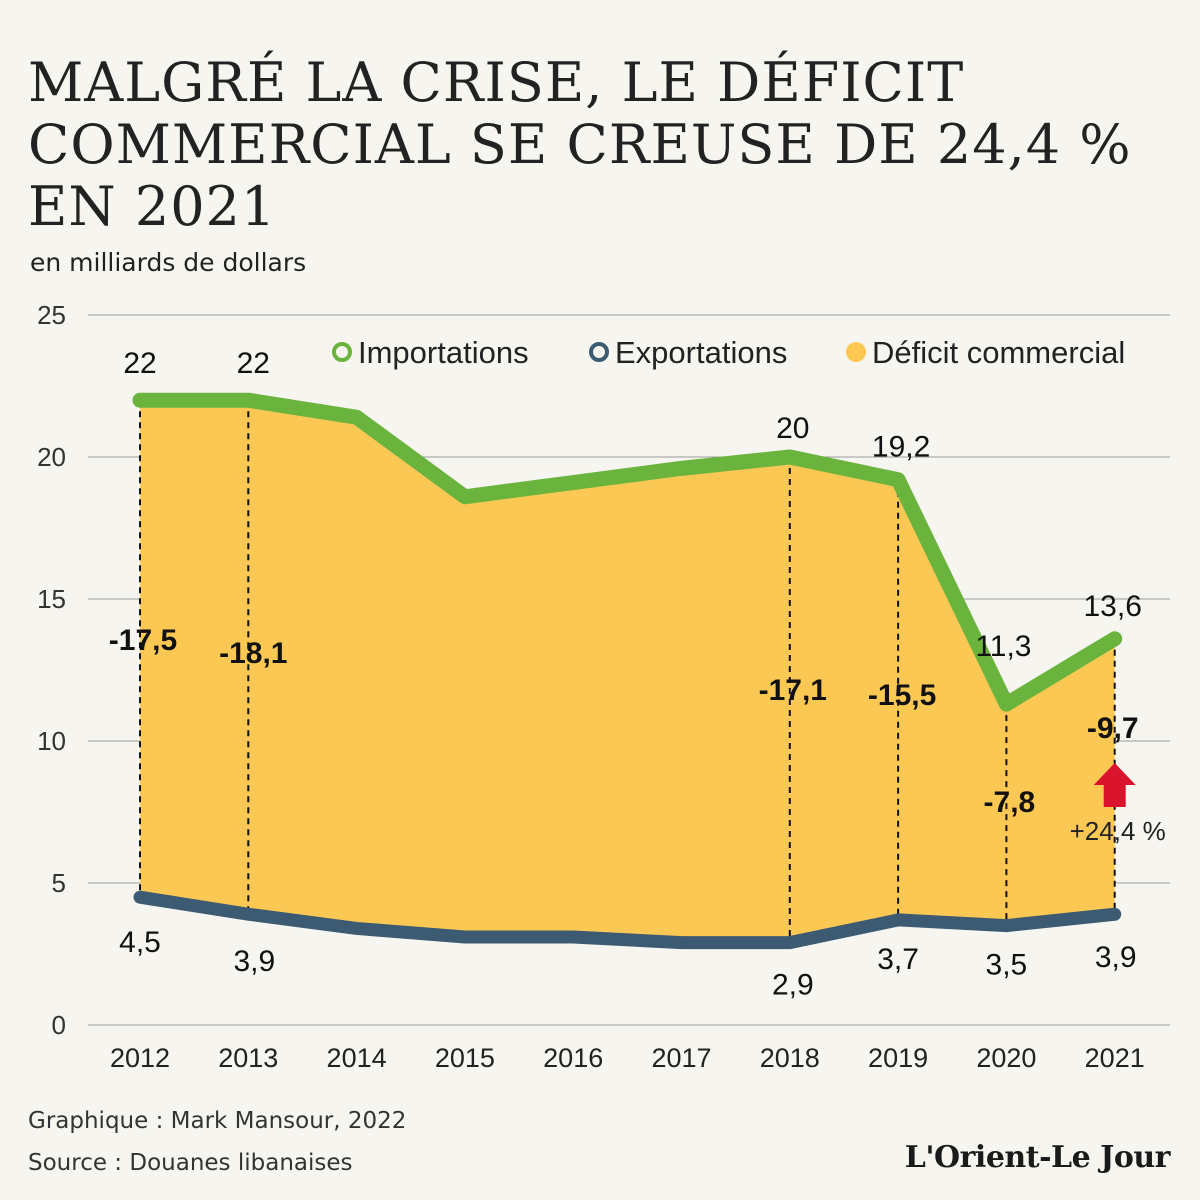 The width and height of the screenshot is (1200, 1200). What do you see at coordinates (443, 352) in the screenshot?
I see `legend-label-importations: Importations` at bounding box center [443, 352].